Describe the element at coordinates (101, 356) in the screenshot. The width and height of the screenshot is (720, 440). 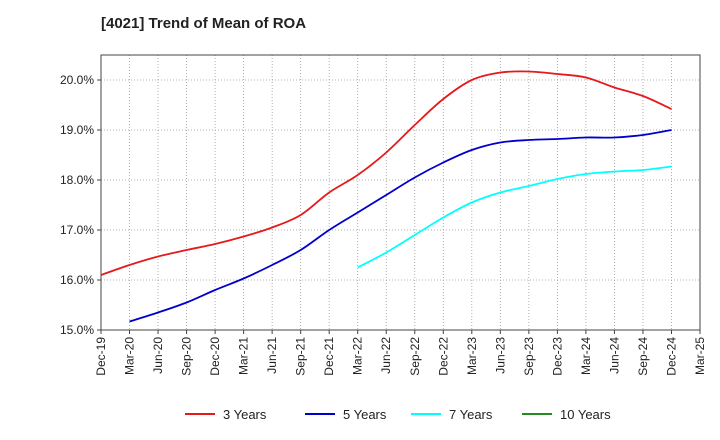
I see `x-tick-label: Dec-19` at that location.